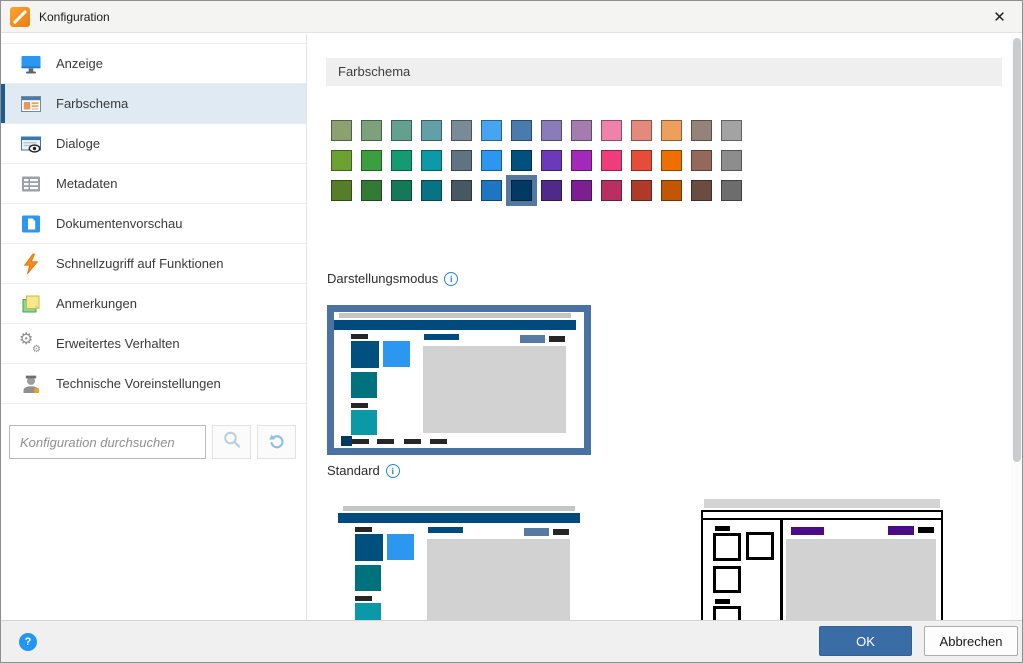 This screenshot has height=663, width=1023. I want to click on sidebar-item-label: Metadaten, so click(87, 183).